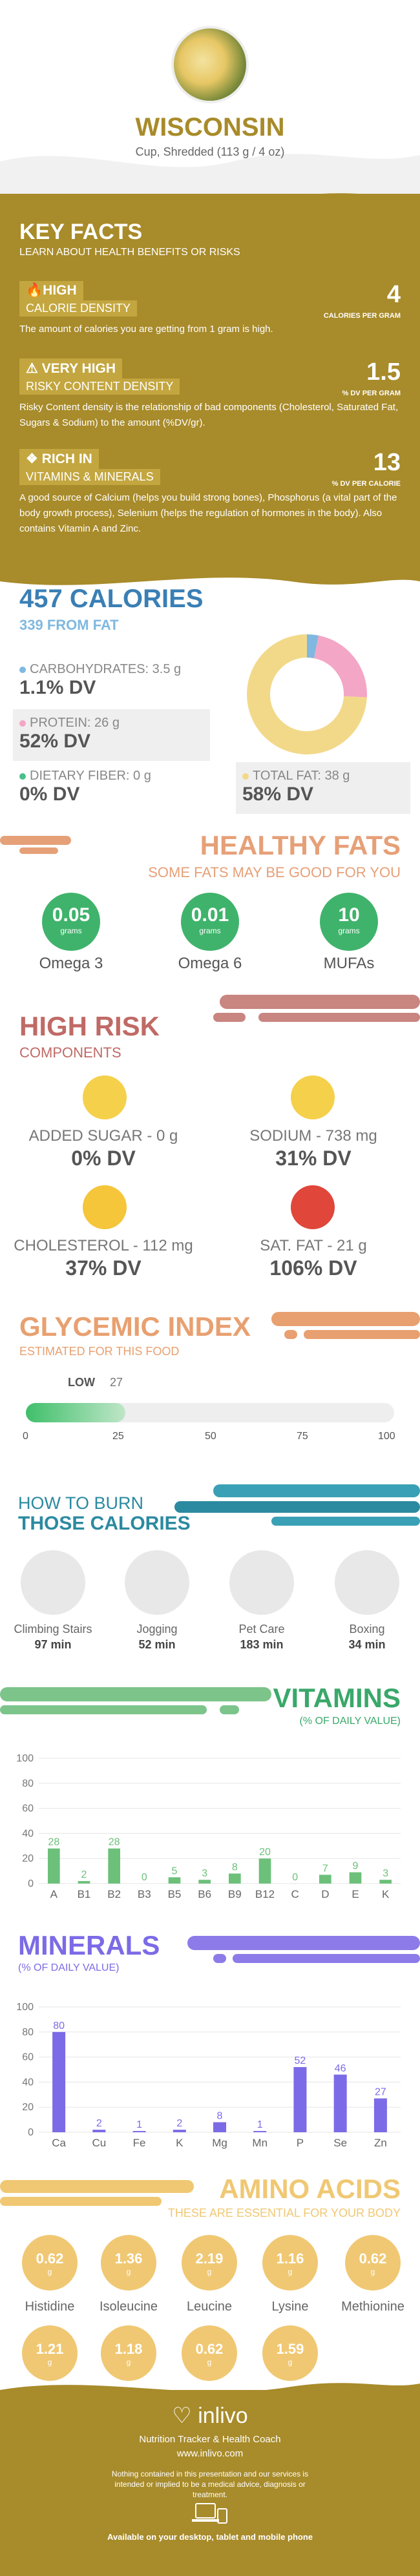 Image resolution: width=420 pixels, height=2576 pixels. What do you see at coordinates (235, 1878) in the screenshot?
I see `bar-B9` at bounding box center [235, 1878].